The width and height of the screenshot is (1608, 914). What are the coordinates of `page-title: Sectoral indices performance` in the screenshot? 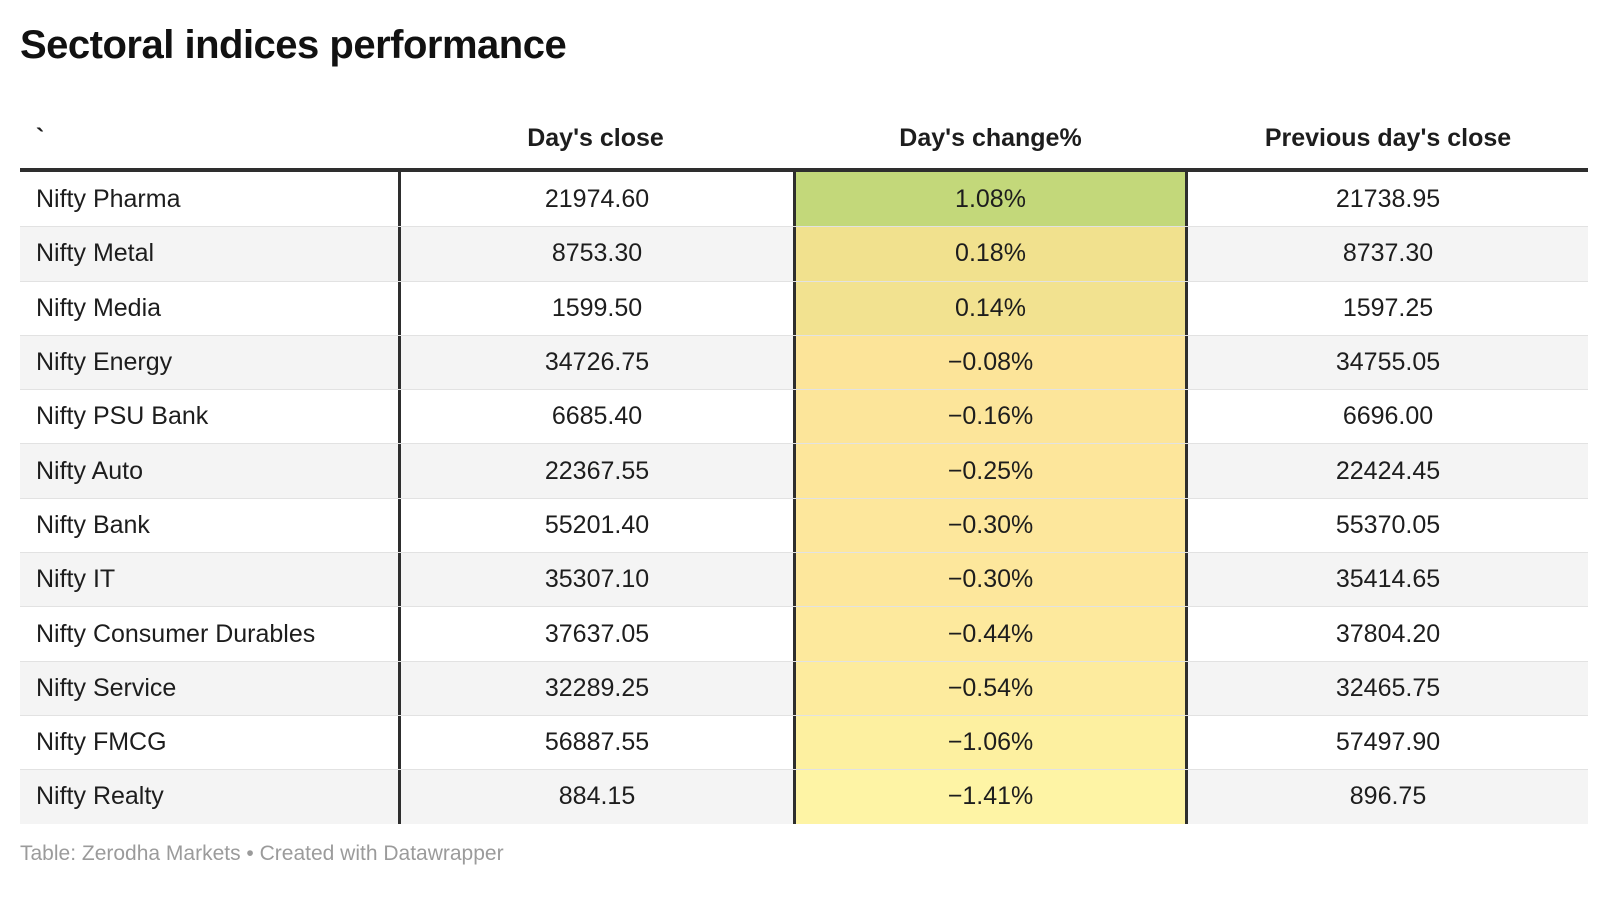 It's located at (293, 45).